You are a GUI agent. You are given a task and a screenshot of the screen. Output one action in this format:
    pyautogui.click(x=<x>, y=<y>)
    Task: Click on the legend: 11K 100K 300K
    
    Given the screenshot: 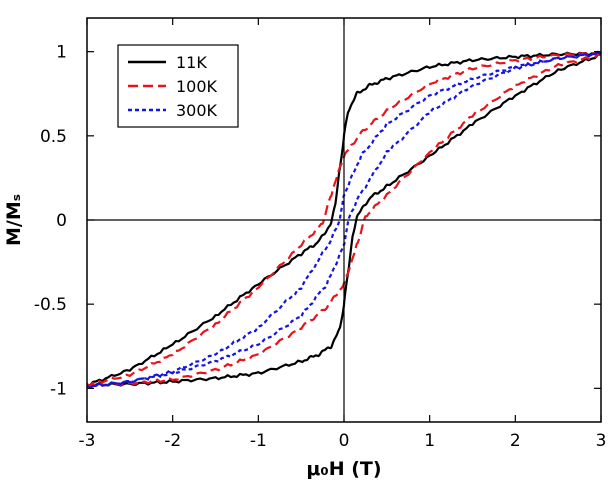 What is the action you would take?
    pyautogui.click(x=178, y=86)
    